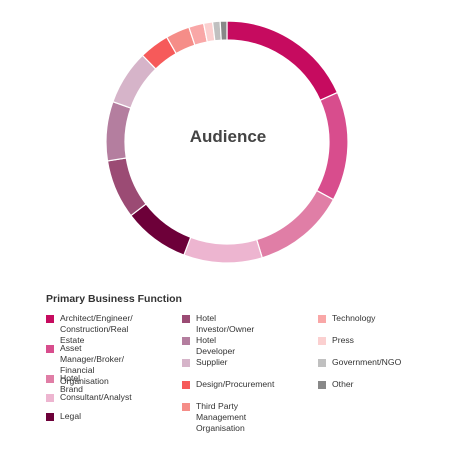 The height and width of the screenshot is (450, 450). I want to click on legend-label: Hotel Brand, so click(71, 383).